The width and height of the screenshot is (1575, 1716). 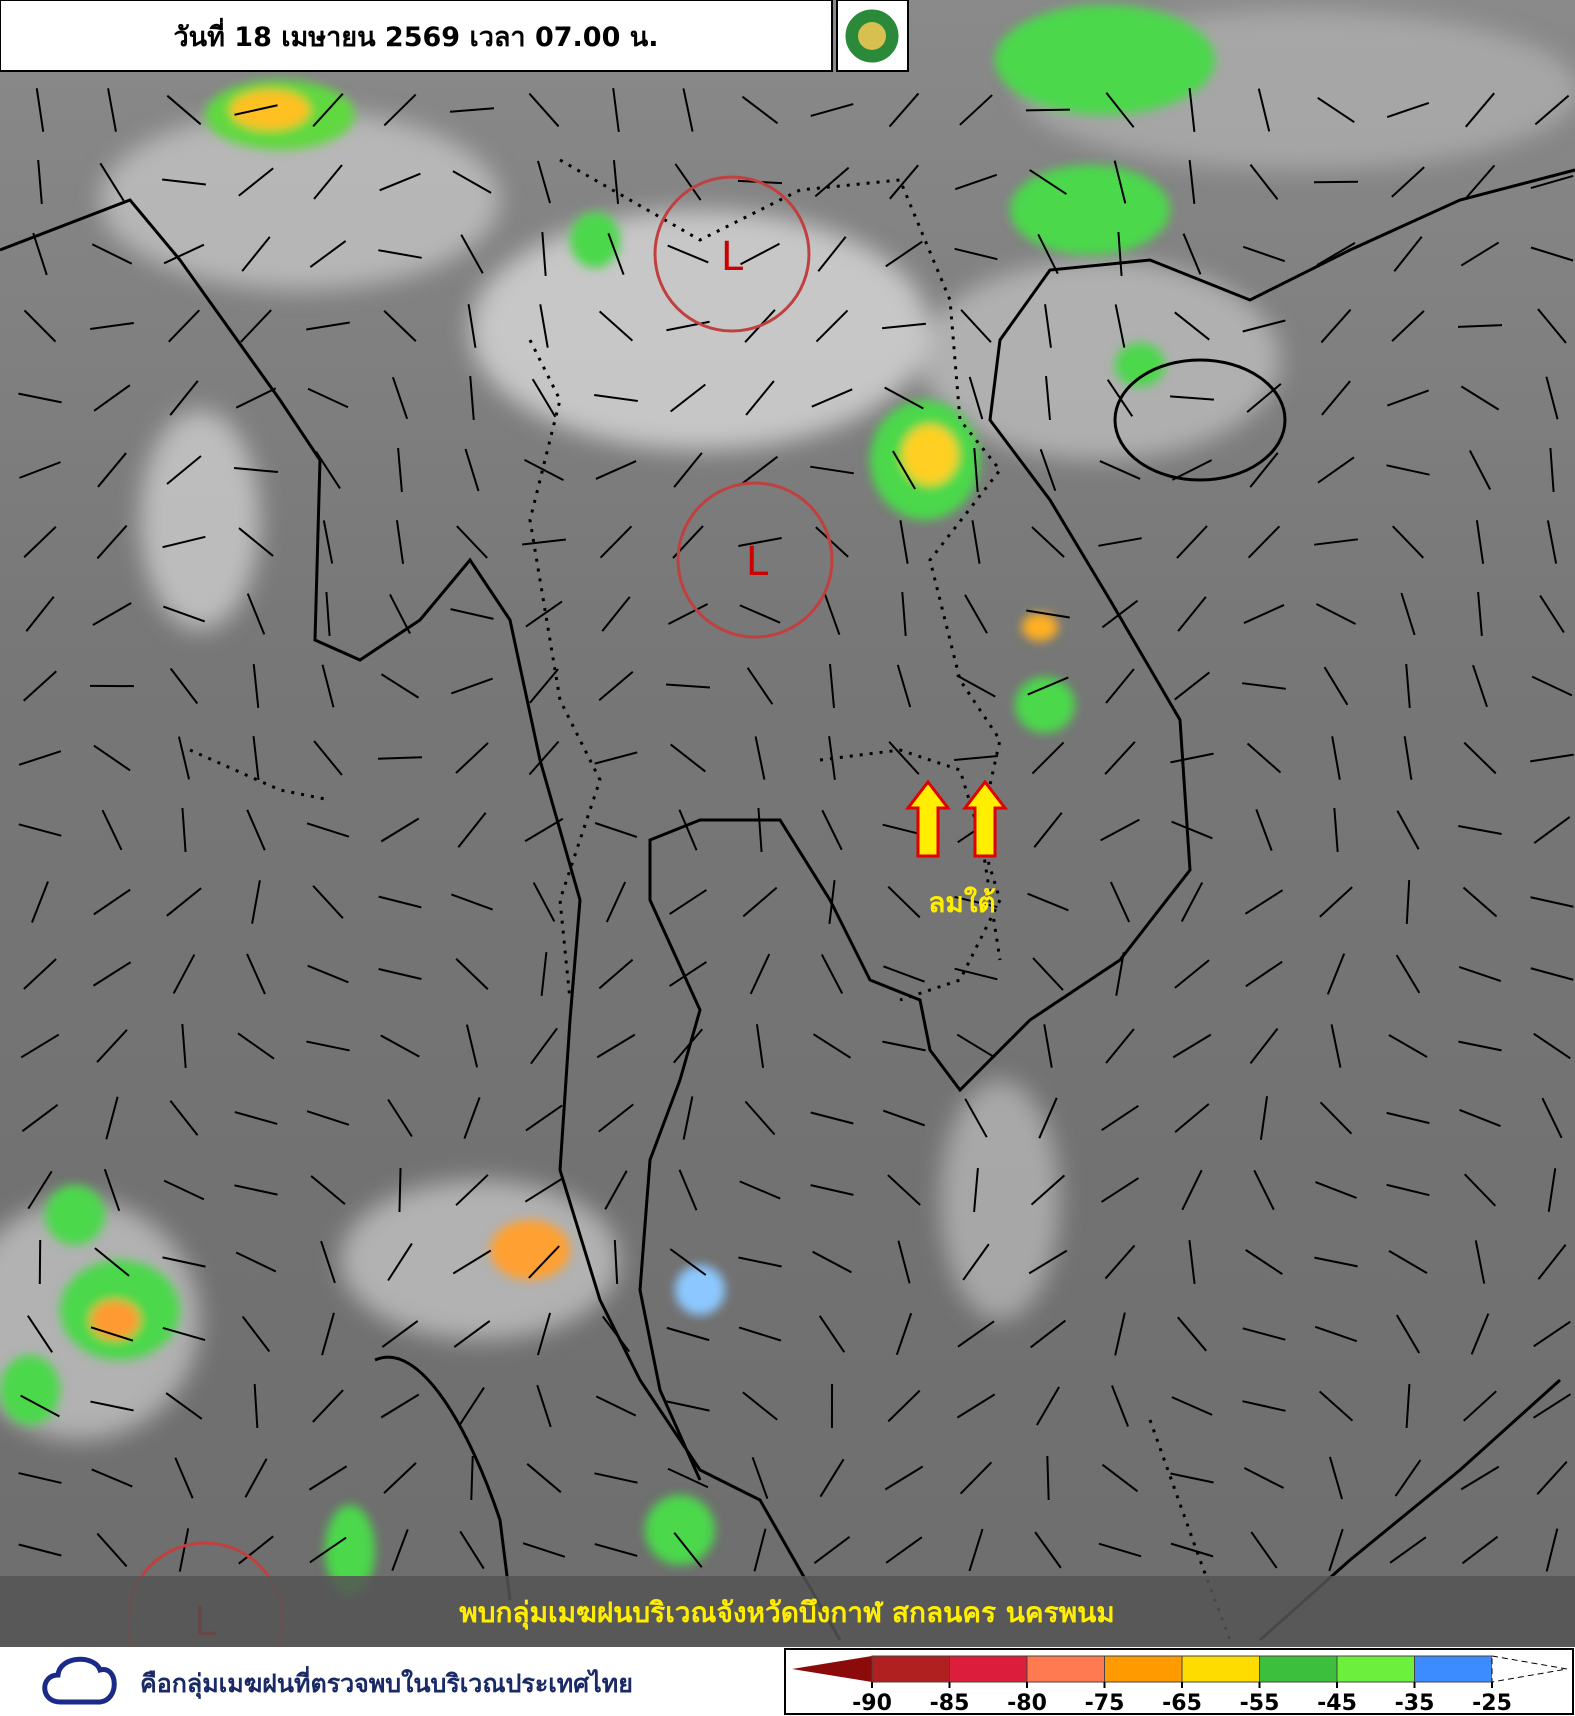 What do you see at coordinates (1529, 1669) in the screenshot?
I see `scale-above` at bounding box center [1529, 1669].